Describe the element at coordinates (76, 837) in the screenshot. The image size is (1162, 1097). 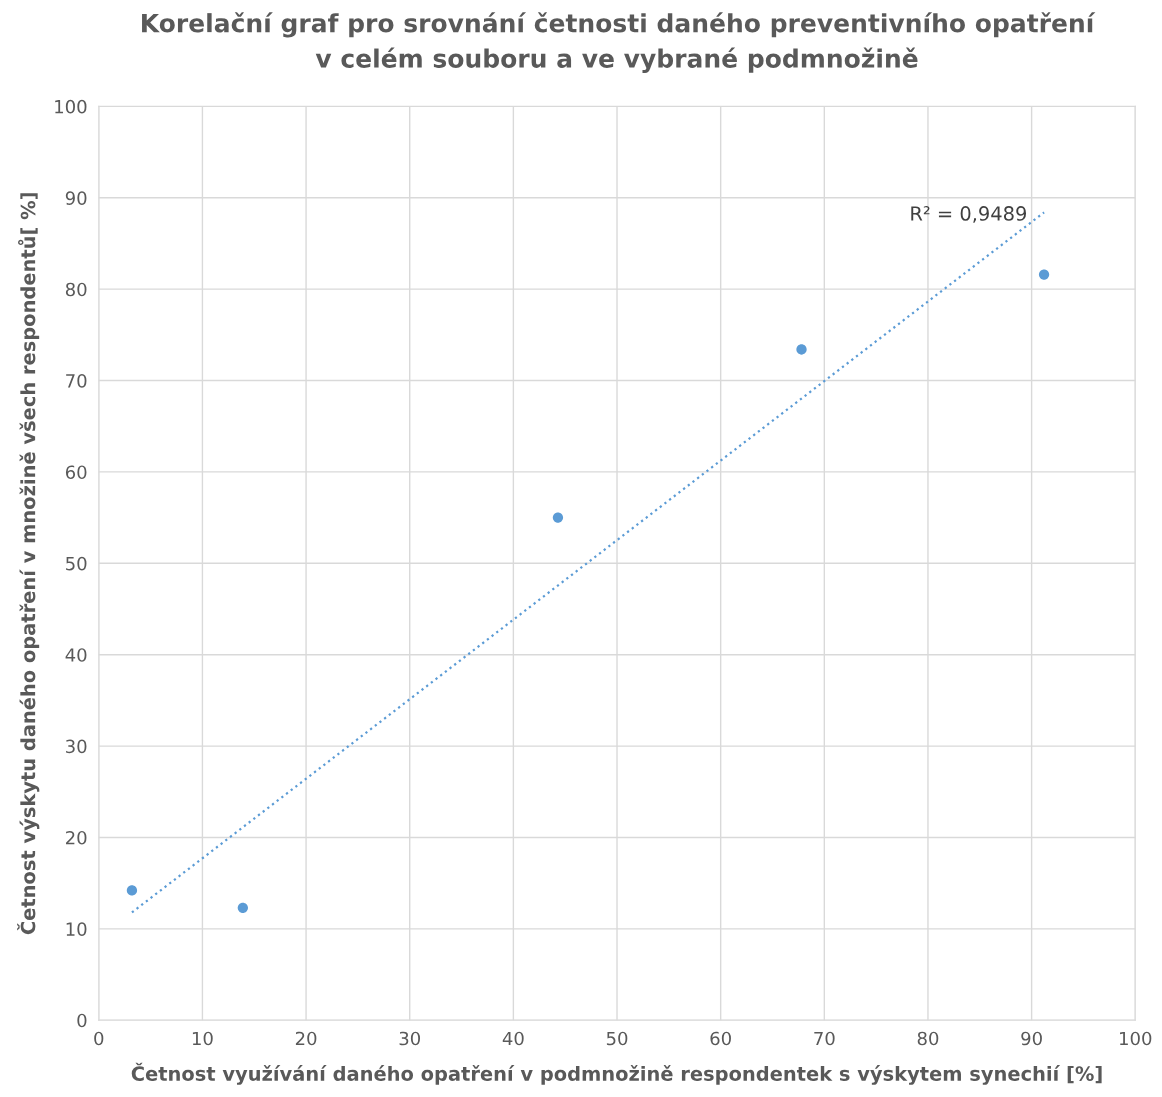
I see `y-tick-label: 20` at that location.